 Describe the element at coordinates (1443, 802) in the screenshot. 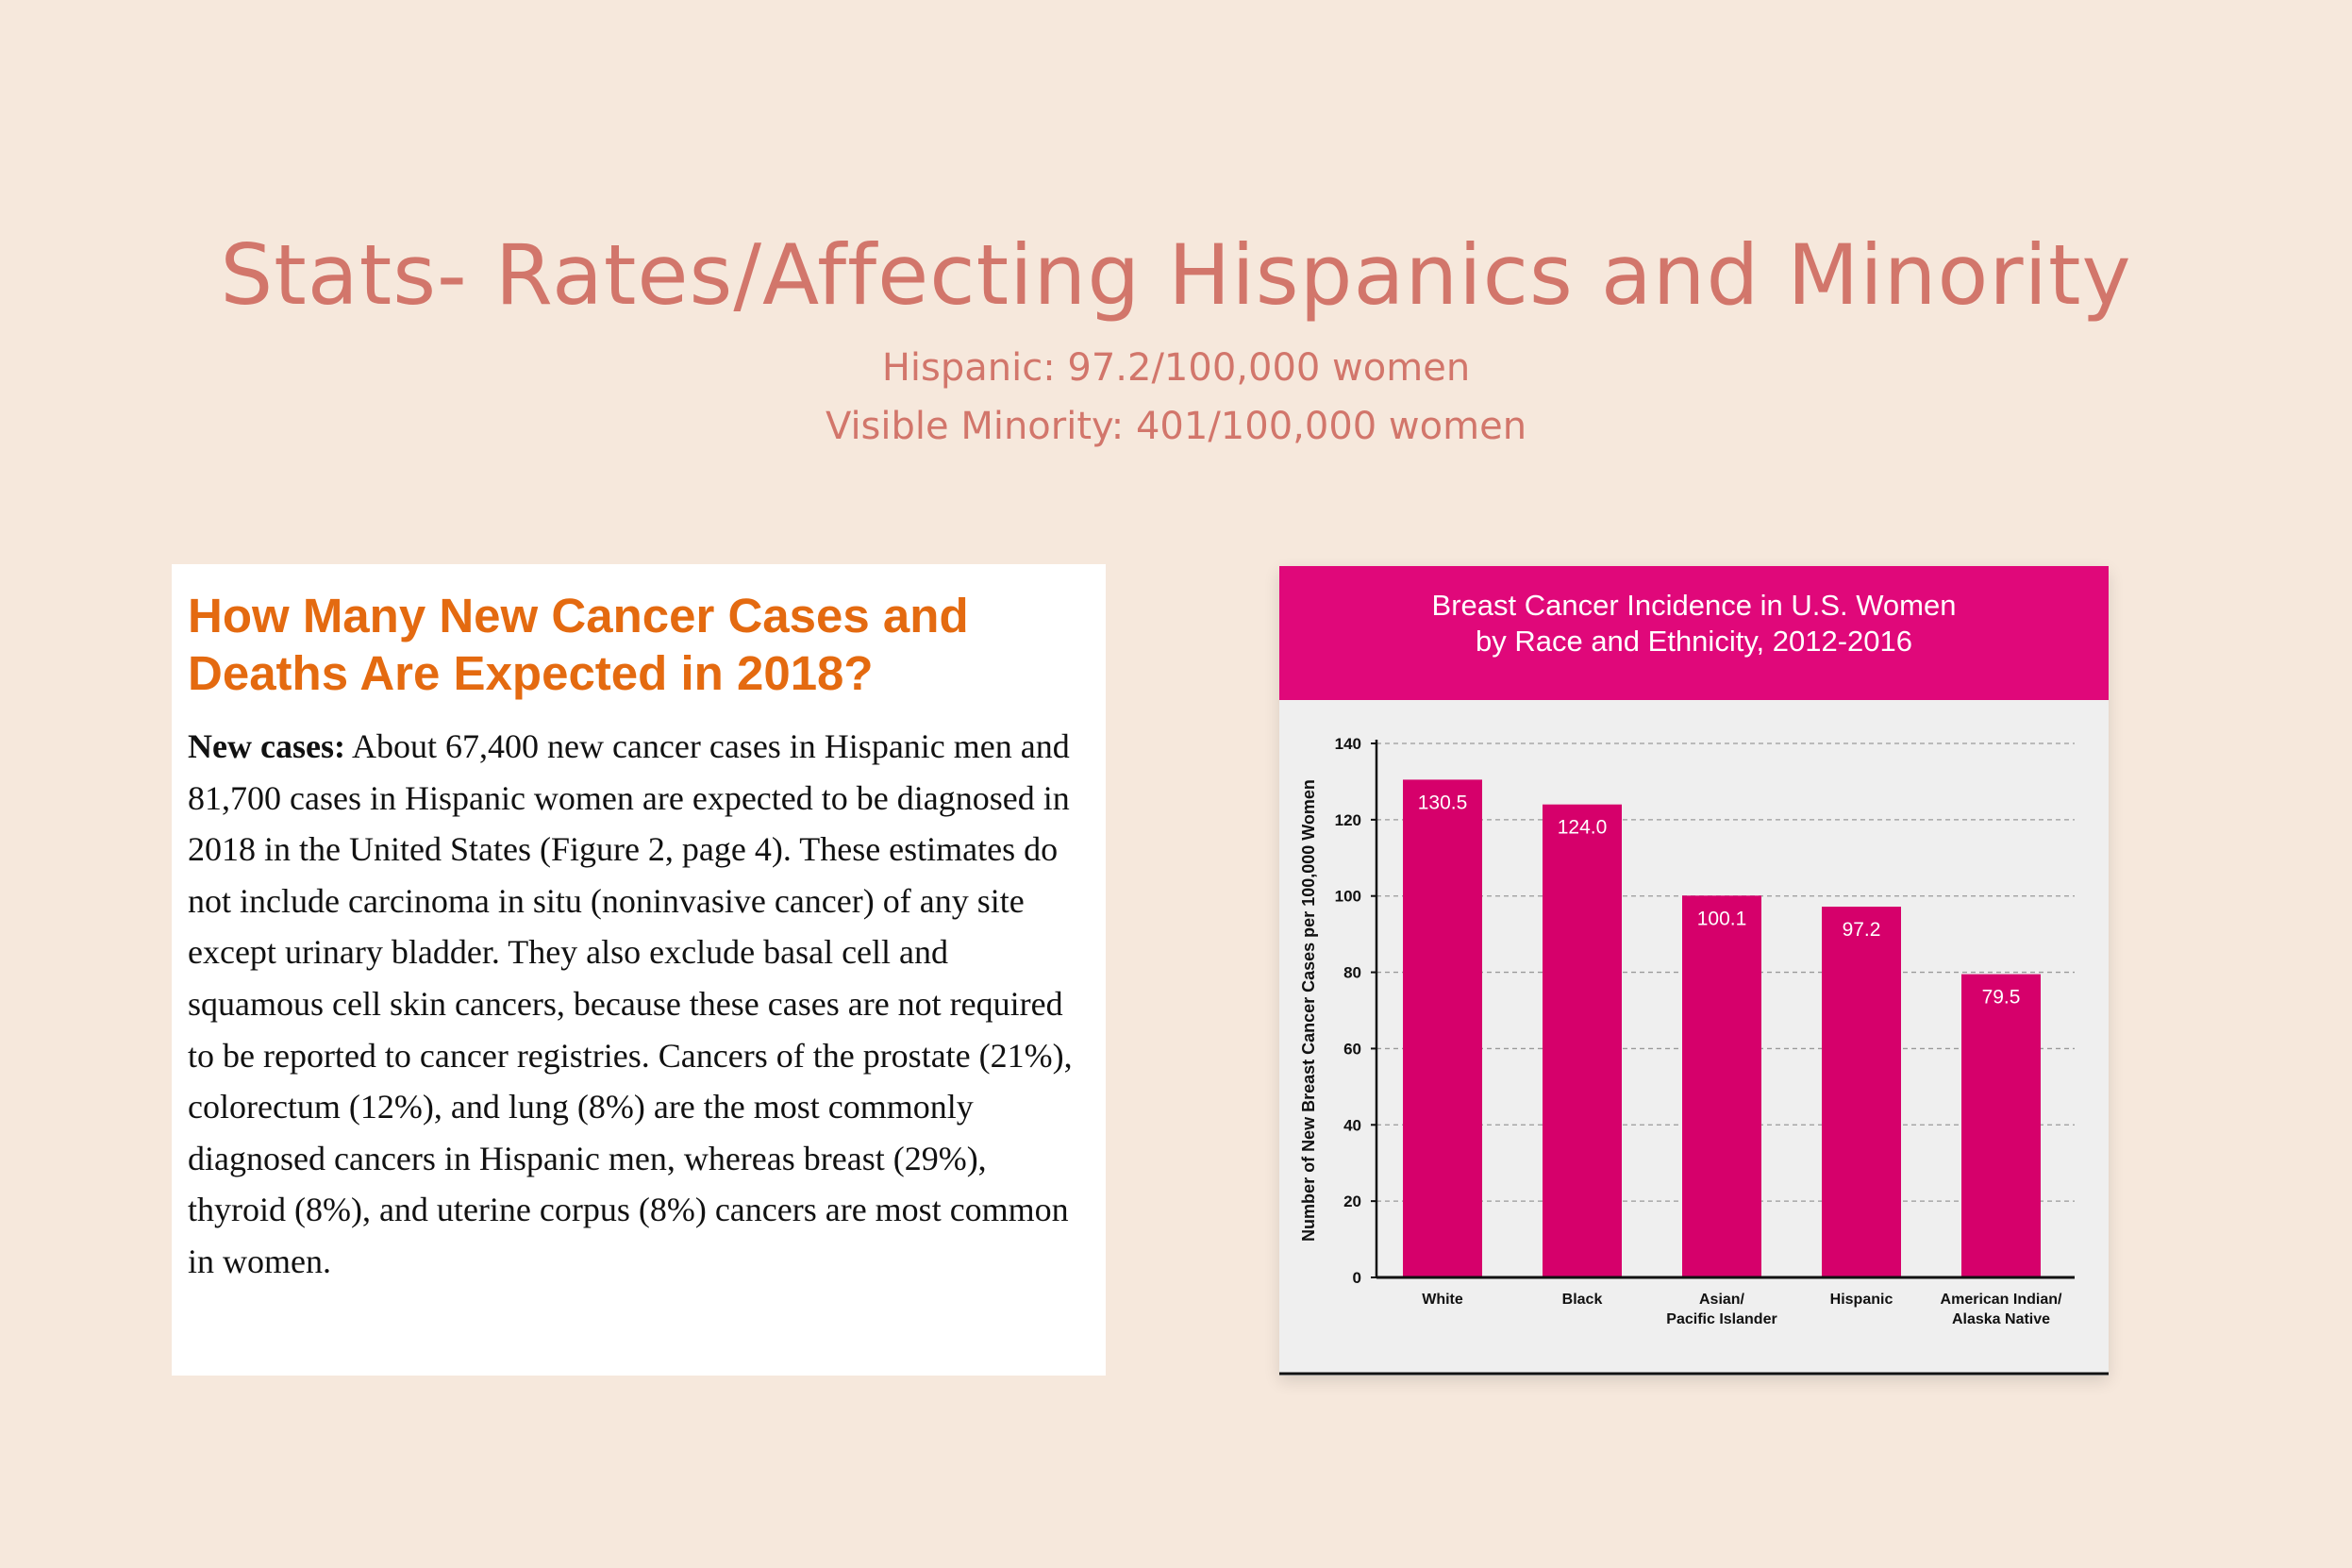

I see `bar-value-label: 130.5` at that location.